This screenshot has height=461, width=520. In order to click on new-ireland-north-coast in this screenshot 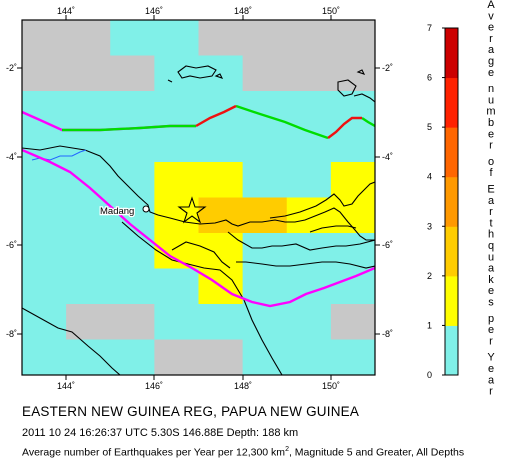, I will do `click(364, 98)`.